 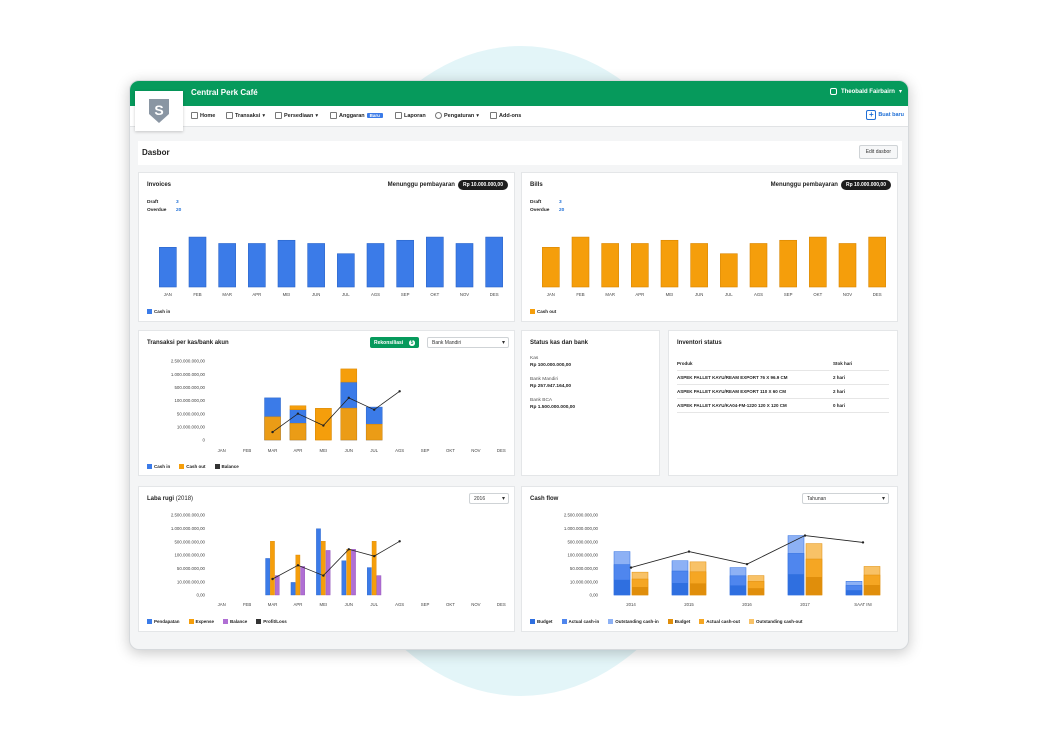 I want to click on nav-home: Home, so click(x=203, y=115).